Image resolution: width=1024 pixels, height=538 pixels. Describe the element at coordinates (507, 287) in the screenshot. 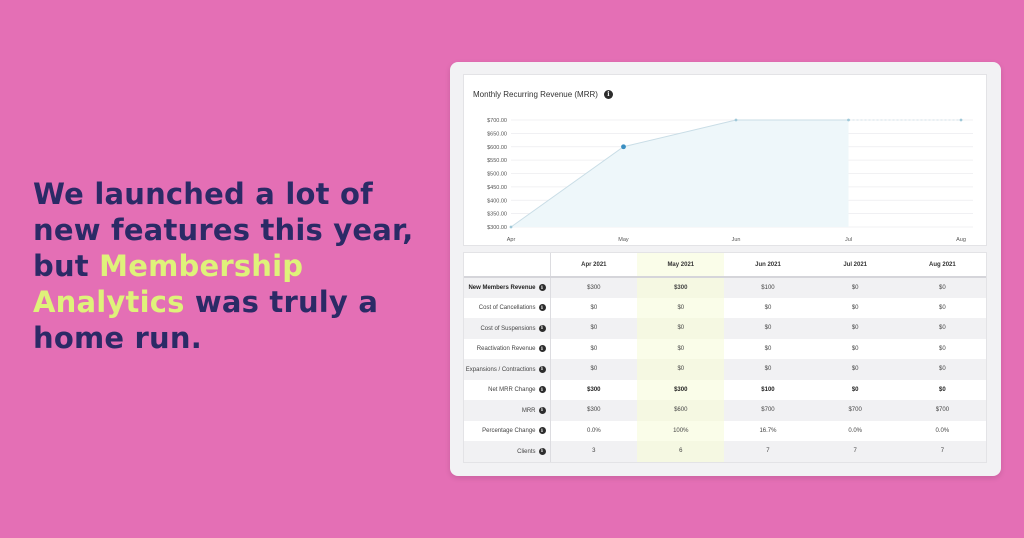

I see `row-label: New Members Revenue i` at that location.